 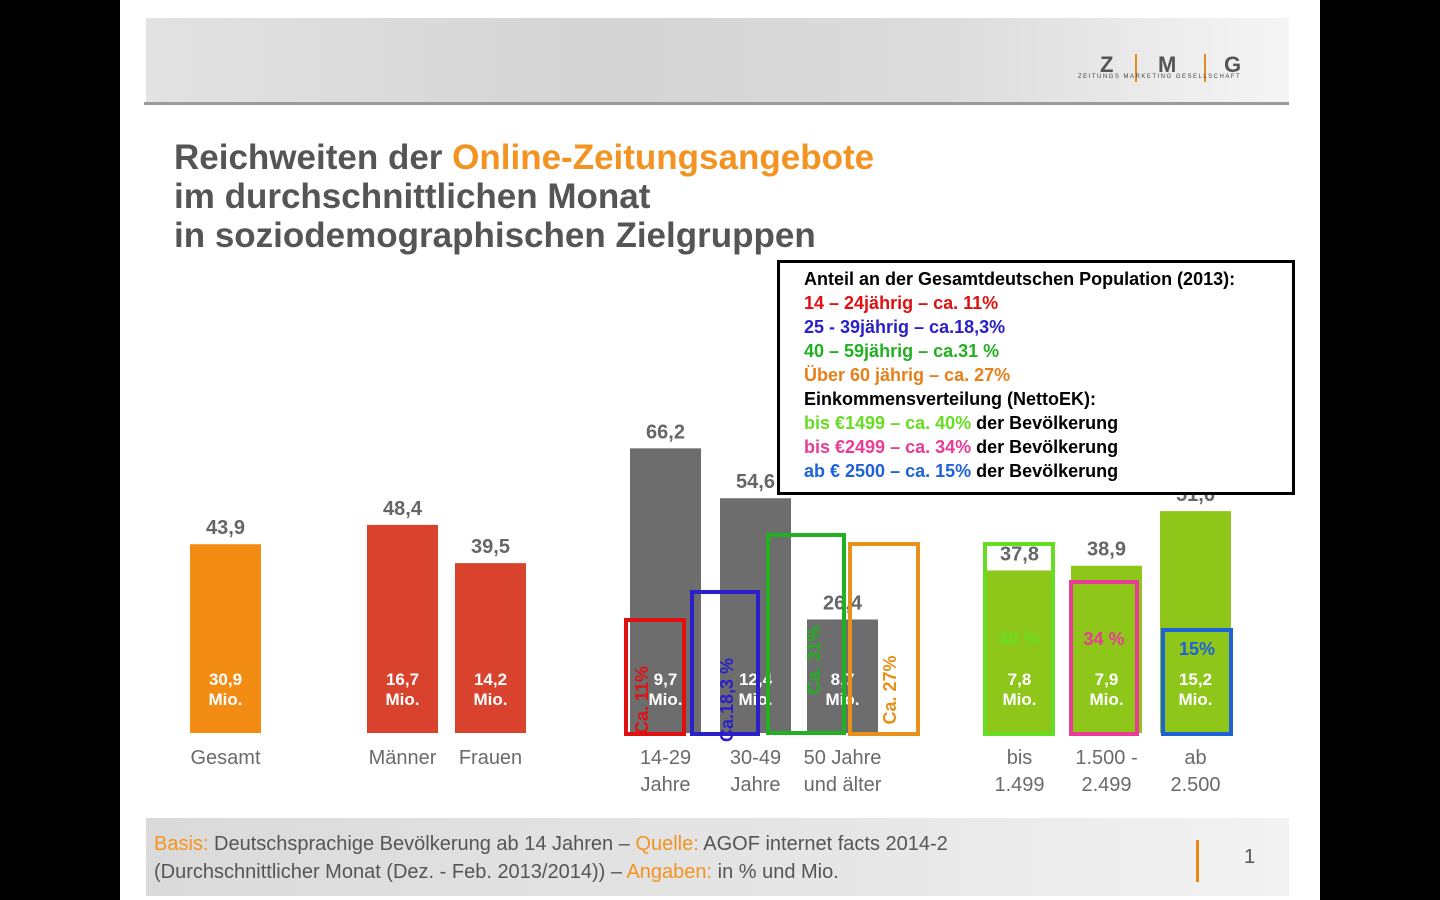 What do you see at coordinates (402, 679) in the screenshot?
I see `bar-inner-label-line: 16,7` at bounding box center [402, 679].